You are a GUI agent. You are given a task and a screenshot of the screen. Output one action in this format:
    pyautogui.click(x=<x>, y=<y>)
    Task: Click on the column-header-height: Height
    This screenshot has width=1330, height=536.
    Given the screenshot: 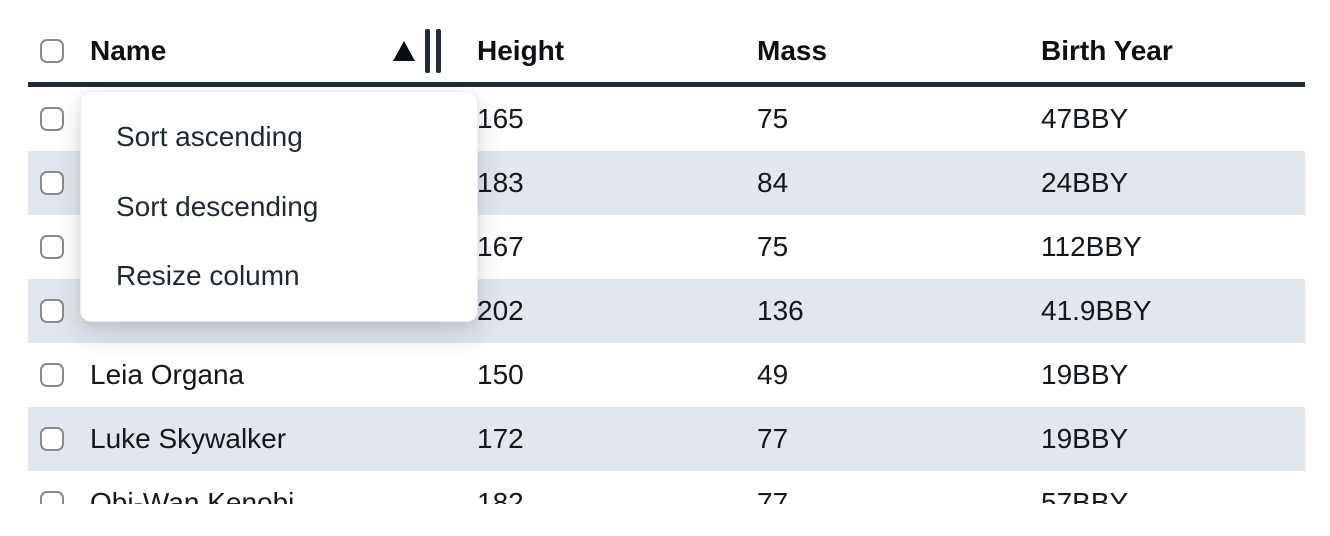 What is the action you would take?
    pyautogui.click(x=521, y=50)
    